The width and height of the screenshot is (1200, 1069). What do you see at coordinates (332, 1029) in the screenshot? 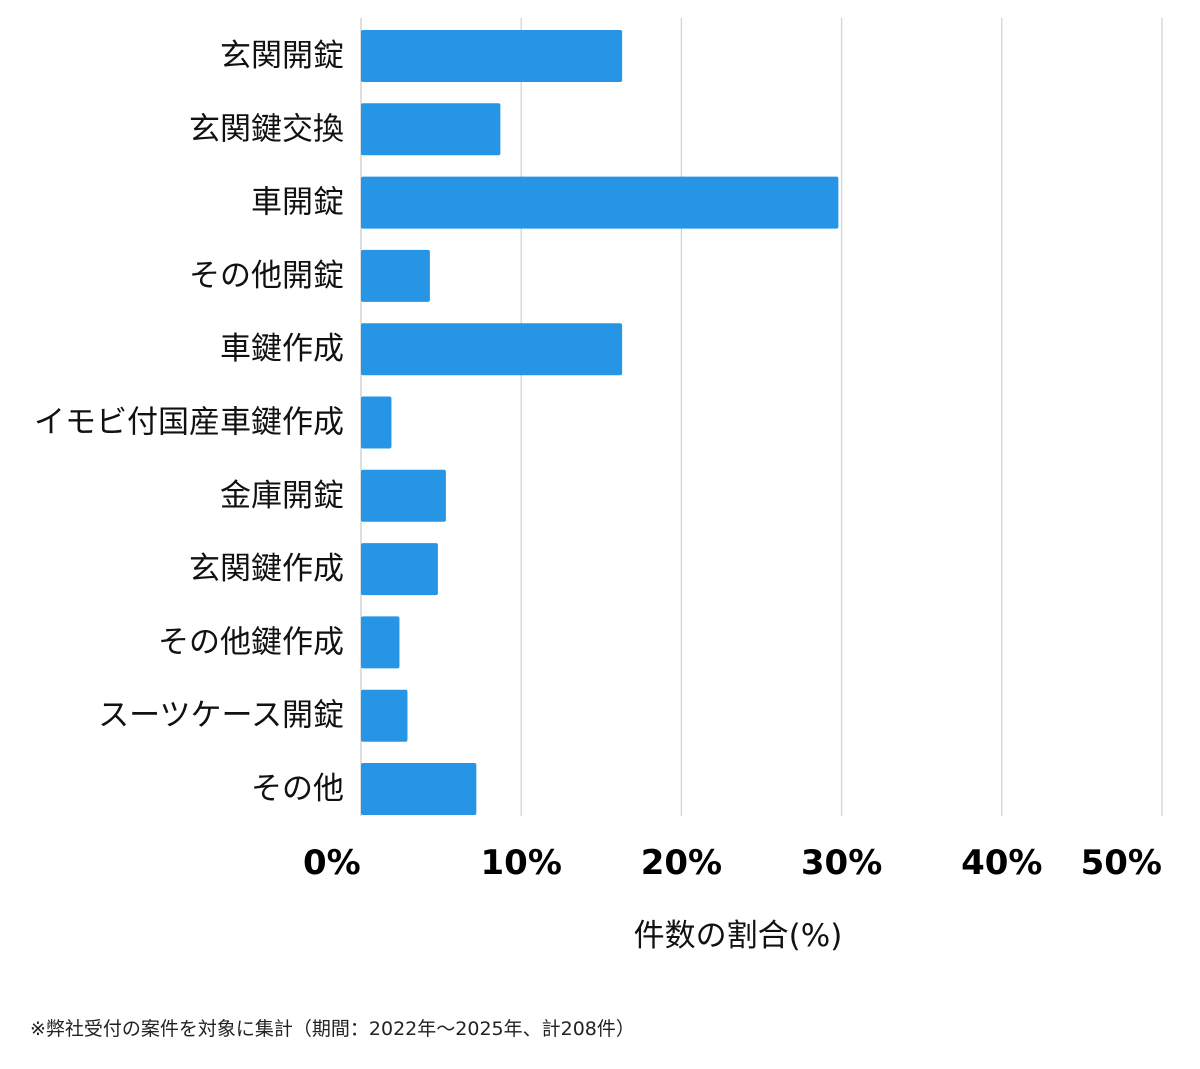
I see `footnote: ※弊社受付の案件を対象に集計（期間：2022年〜2025年、計208件）` at bounding box center [332, 1029].